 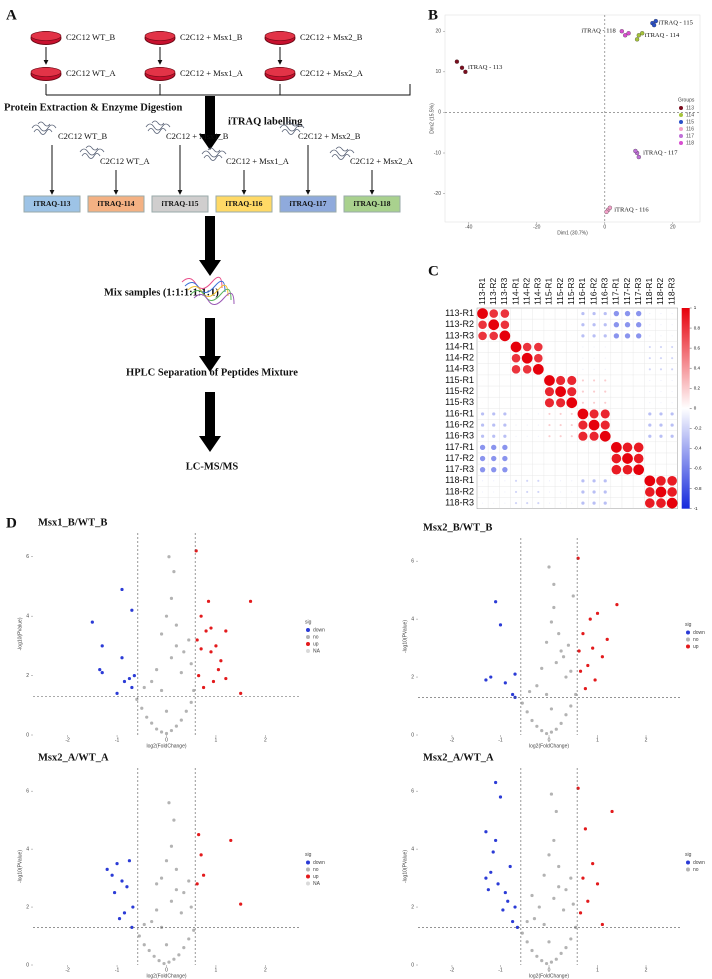 I want to click on legend-label: 114, so click(x=690, y=115).